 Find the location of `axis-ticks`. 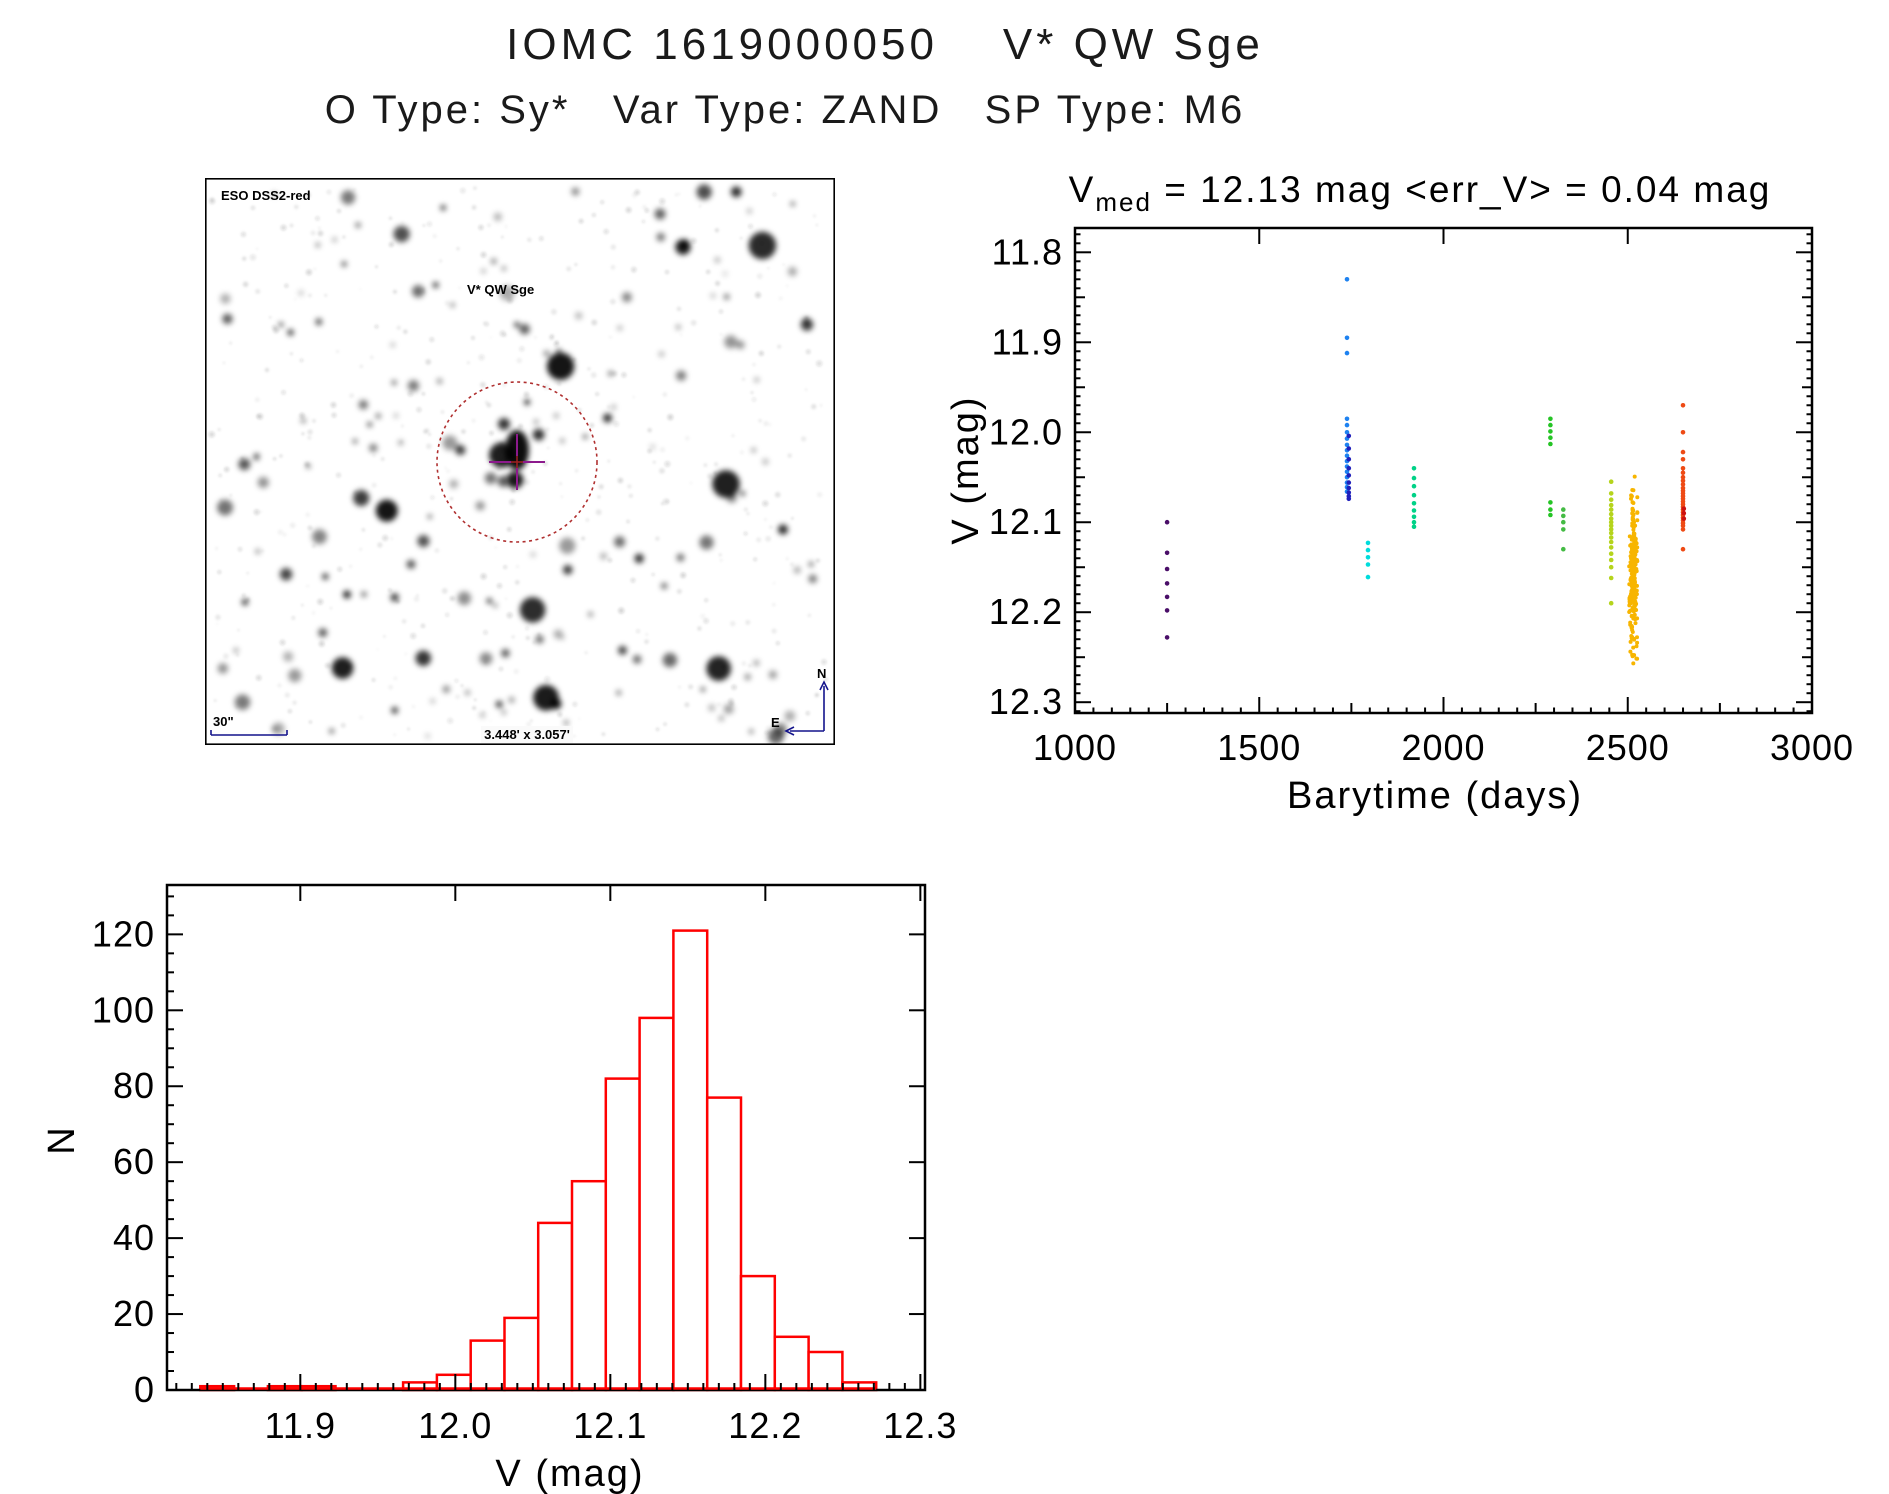

axis-ticks is located at coordinates (546, 1138).